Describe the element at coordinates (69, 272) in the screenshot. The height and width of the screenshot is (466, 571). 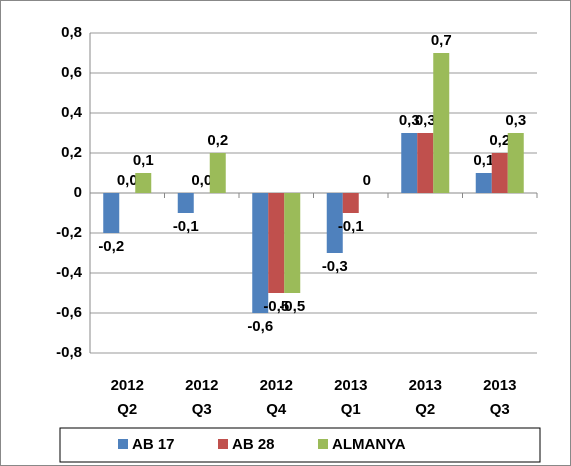
I see `y-tick-label: -0,4` at that location.